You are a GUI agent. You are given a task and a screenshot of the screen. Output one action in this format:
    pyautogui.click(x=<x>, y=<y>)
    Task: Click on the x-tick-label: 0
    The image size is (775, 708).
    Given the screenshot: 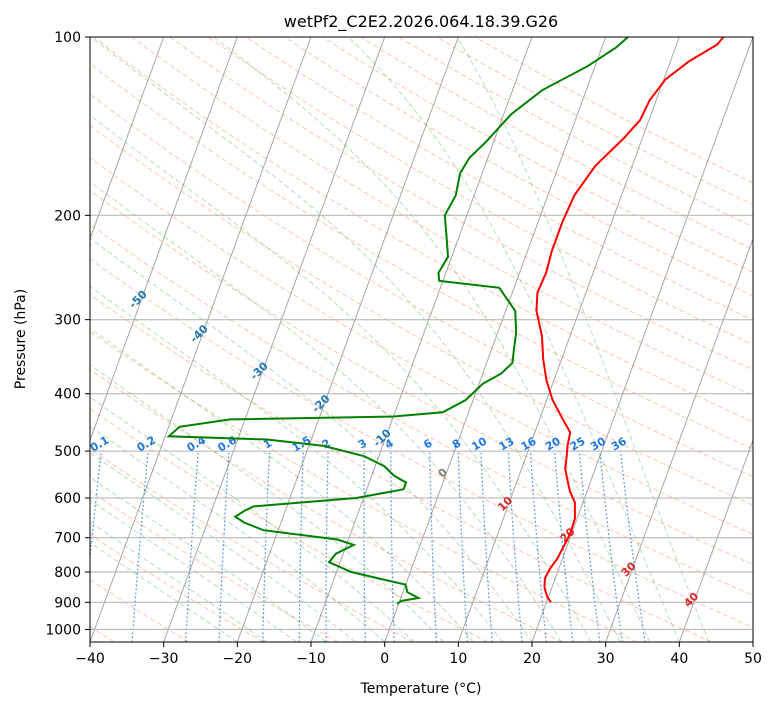 What is the action you would take?
    pyautogui.click(x=384, y=659)
    